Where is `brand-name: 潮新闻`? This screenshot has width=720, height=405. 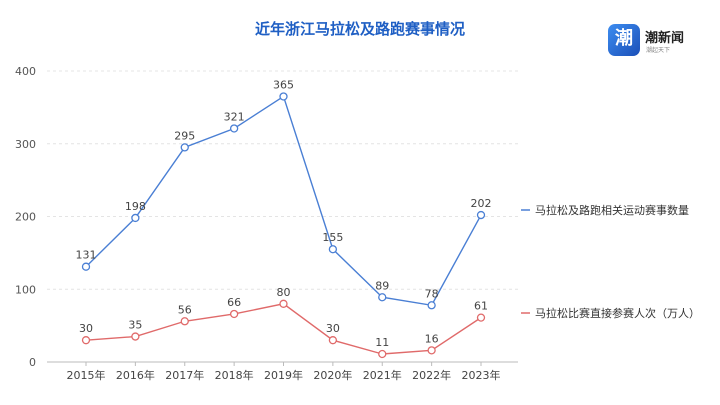 brand-name: 潮新闻 is located at coordinates (665, 38).